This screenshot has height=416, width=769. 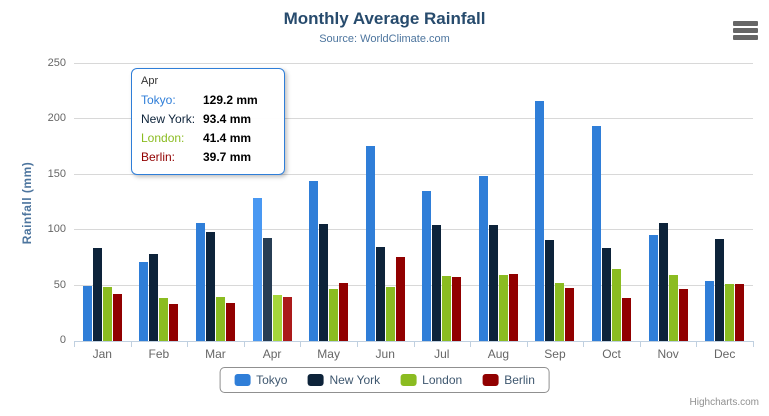 What do you see at coordinates (107, 313) in the screenshot?
I see `bar-london-jan` at bounding box center [107, 313].